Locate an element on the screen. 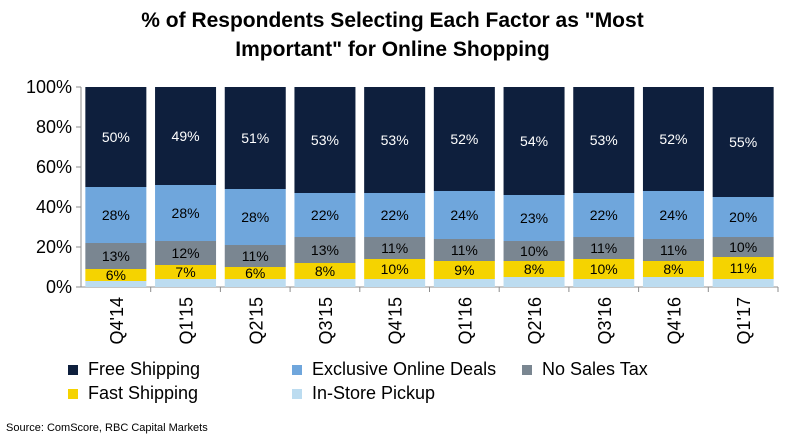 This screenshot has width=785, height=440. x-tick-label: Q1'15 is located at coordinates (187, 320).